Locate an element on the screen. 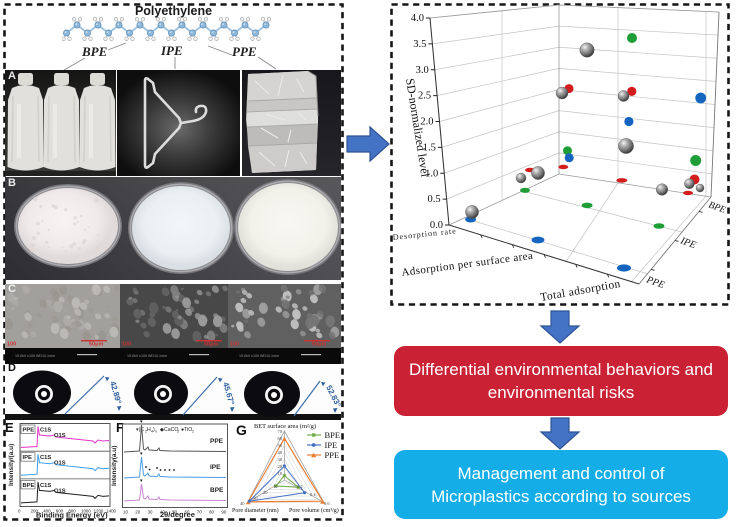  svg-text: 52.83° is located at coordinates (333, 396).